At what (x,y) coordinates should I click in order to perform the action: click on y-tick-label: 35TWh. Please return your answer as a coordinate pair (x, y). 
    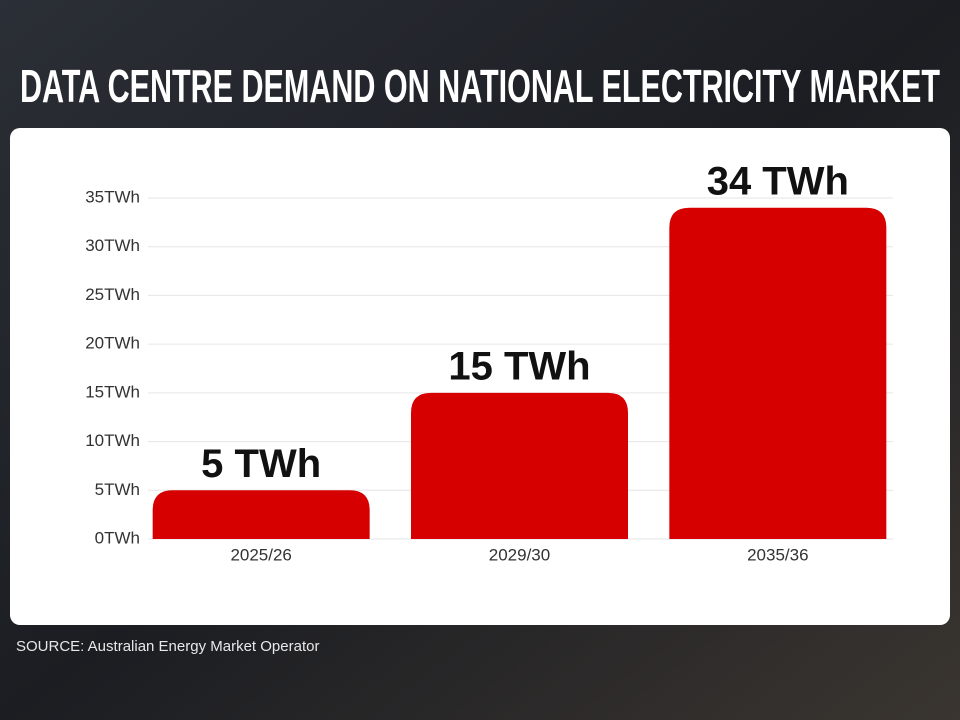
    Looking at the image, I should click on (112, 196).